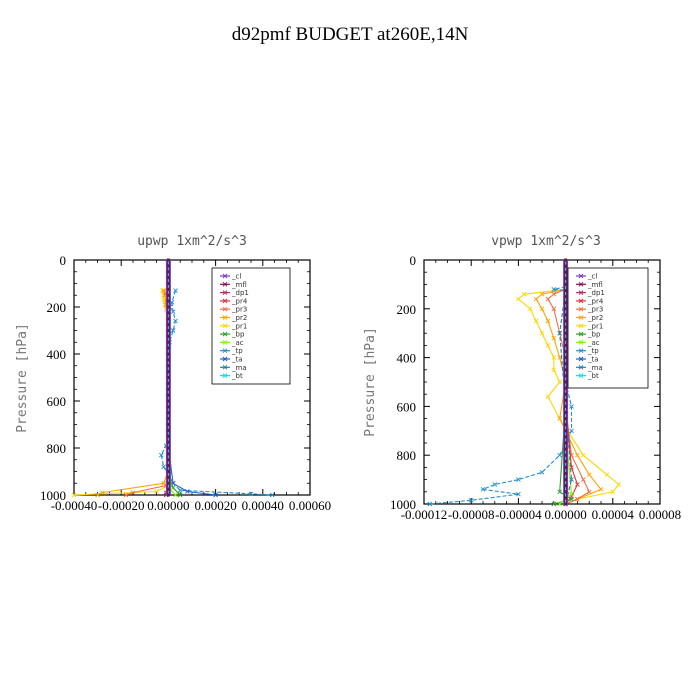 Image resolution: width=700 pixels, height=700 pixels. I want to click on y-tick-label: 1000, so click(403, 504).